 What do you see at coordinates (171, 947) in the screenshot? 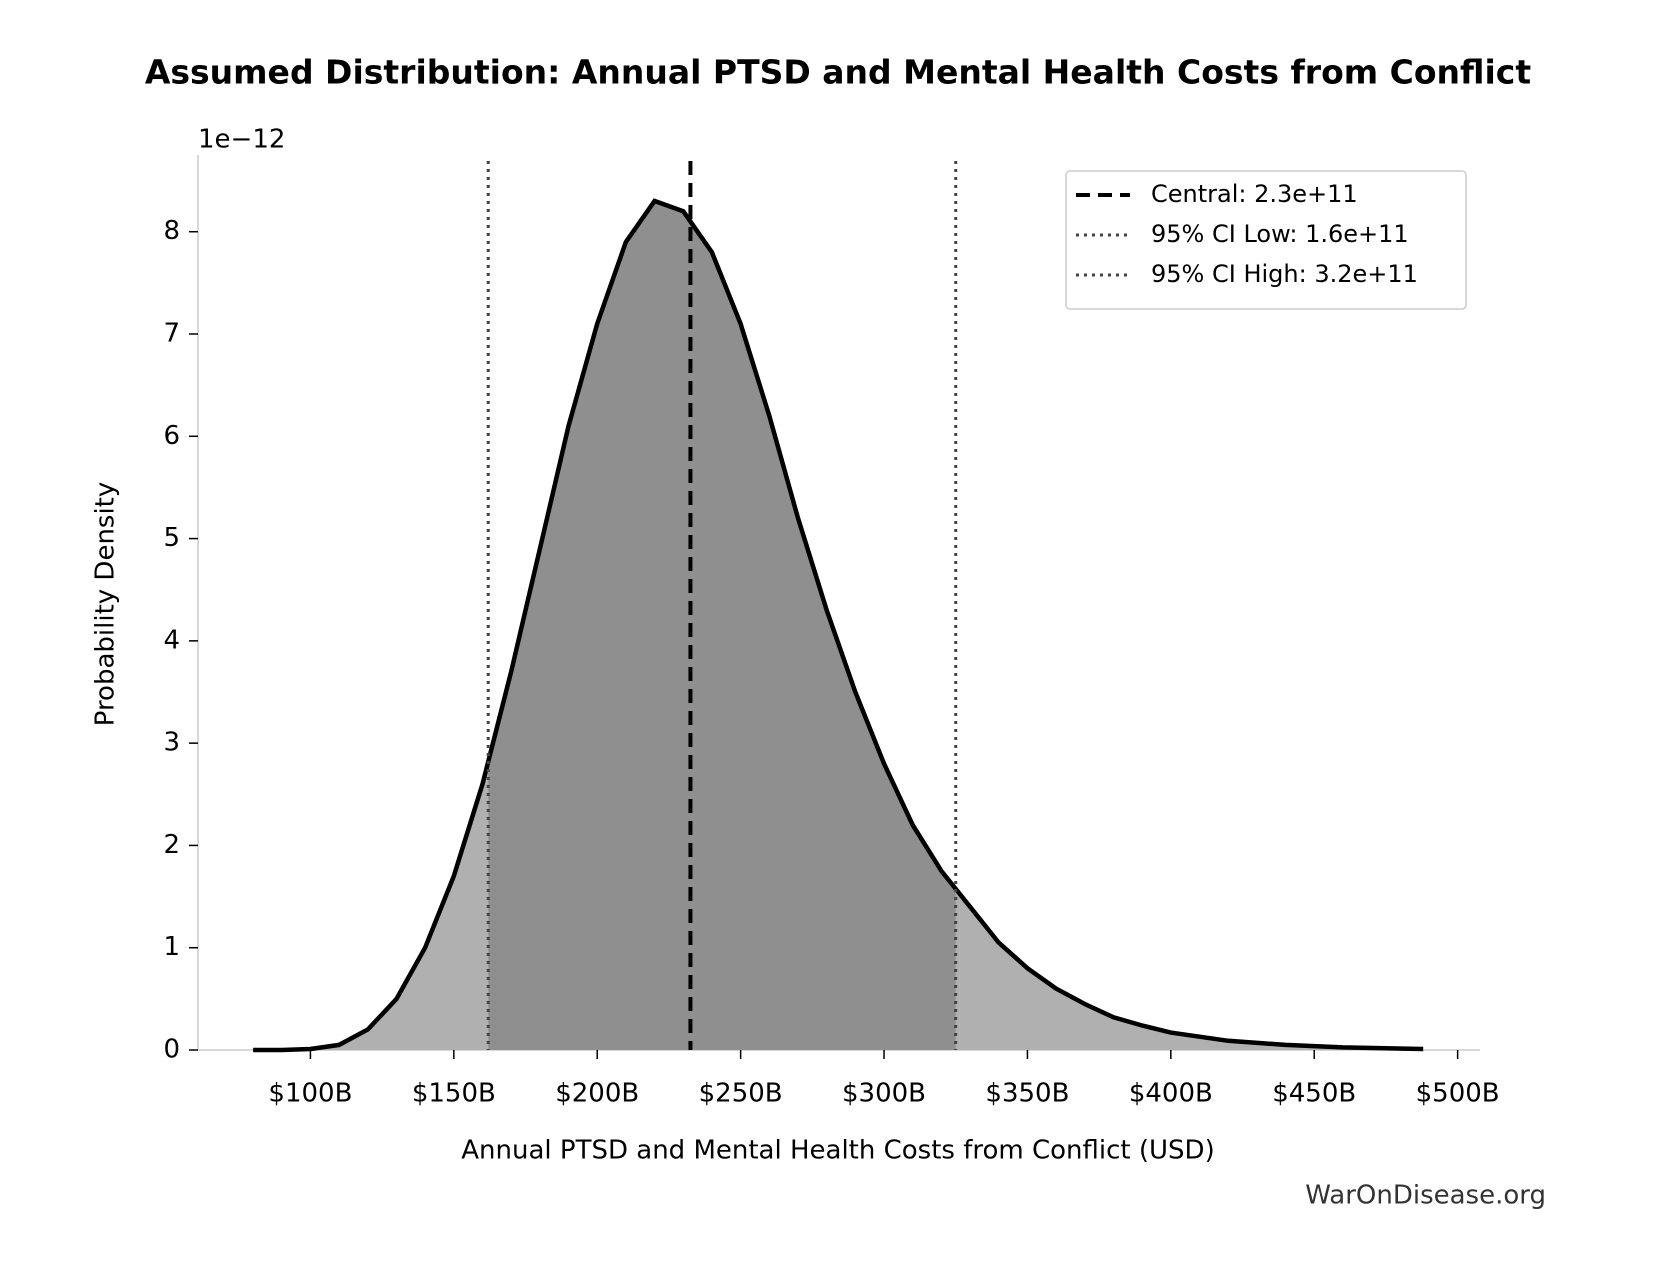
I see `y-tick-label: 1` at bounding box center [171, 947].